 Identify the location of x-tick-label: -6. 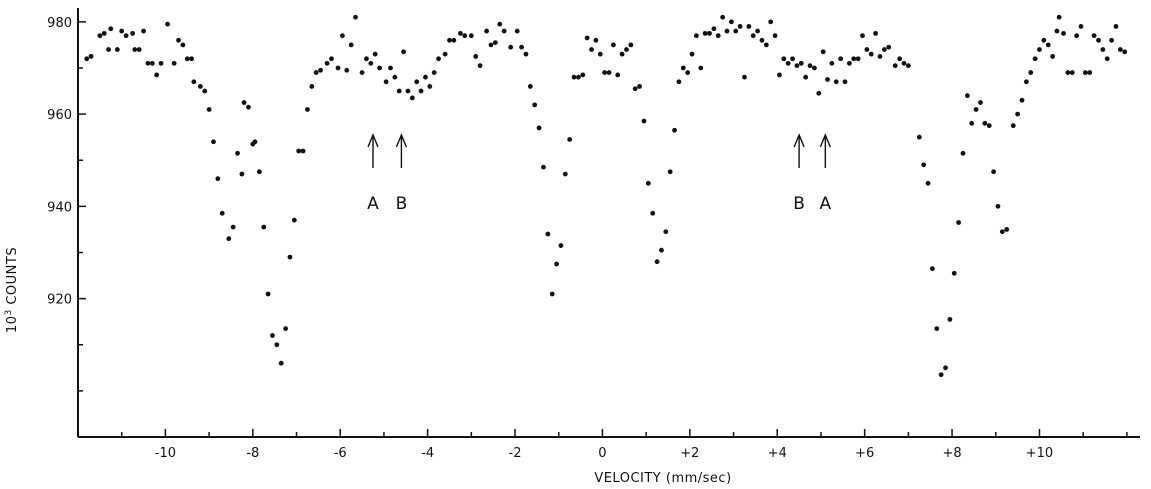
(340, 453).